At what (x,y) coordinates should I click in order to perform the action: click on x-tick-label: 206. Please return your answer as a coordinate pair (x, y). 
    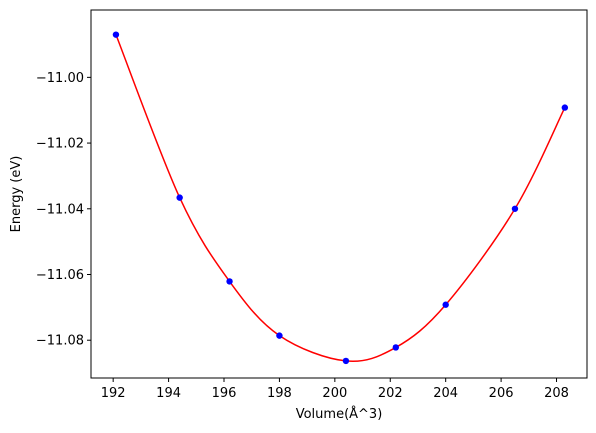
    Looking at the image, I should click on (501, 393).